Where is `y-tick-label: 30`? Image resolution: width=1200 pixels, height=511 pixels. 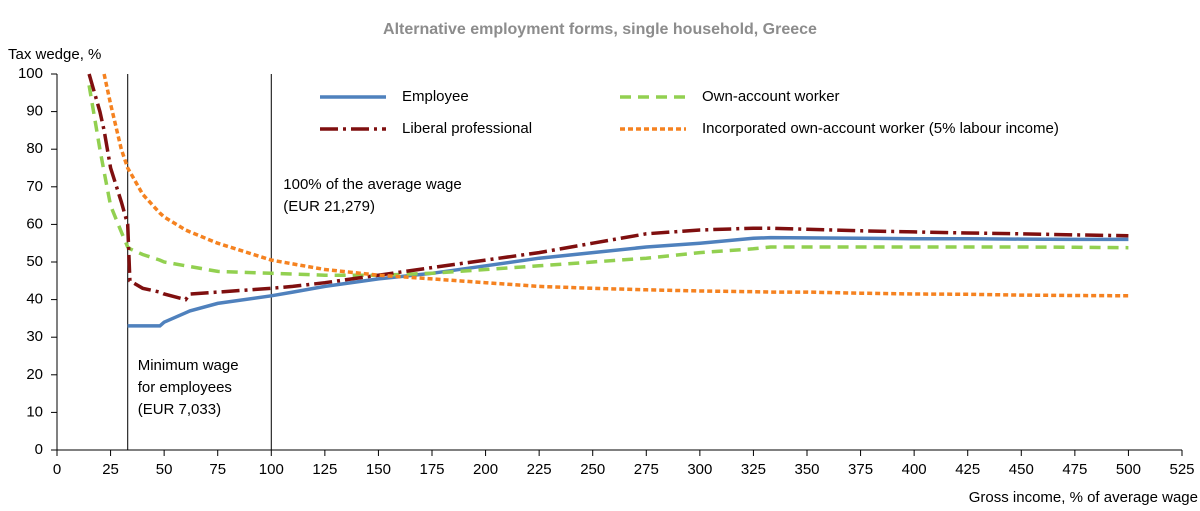 y-tick-label: 30 is located at coordinates (34, 336).